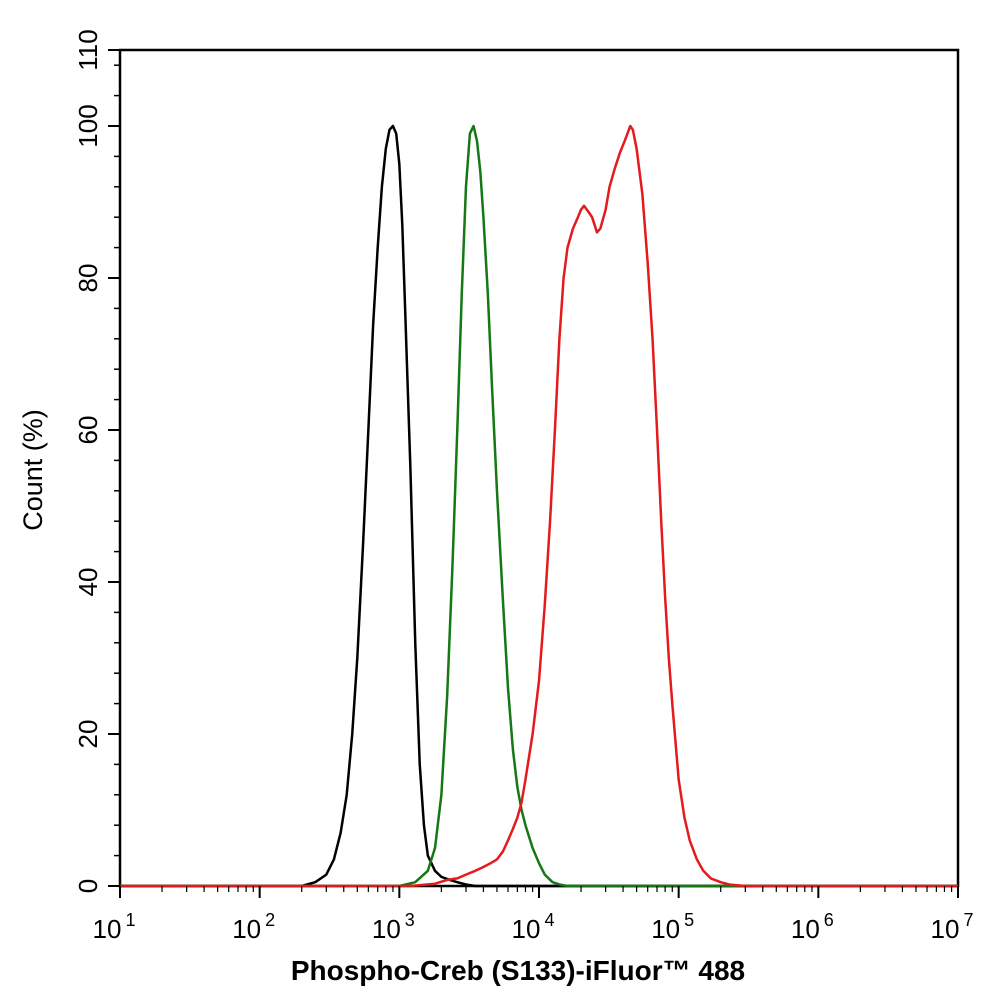 Image resolution: width=994 pixels, height=1002 pixels. I want to click on x-tick-label: 10 1, so click(114, 927).